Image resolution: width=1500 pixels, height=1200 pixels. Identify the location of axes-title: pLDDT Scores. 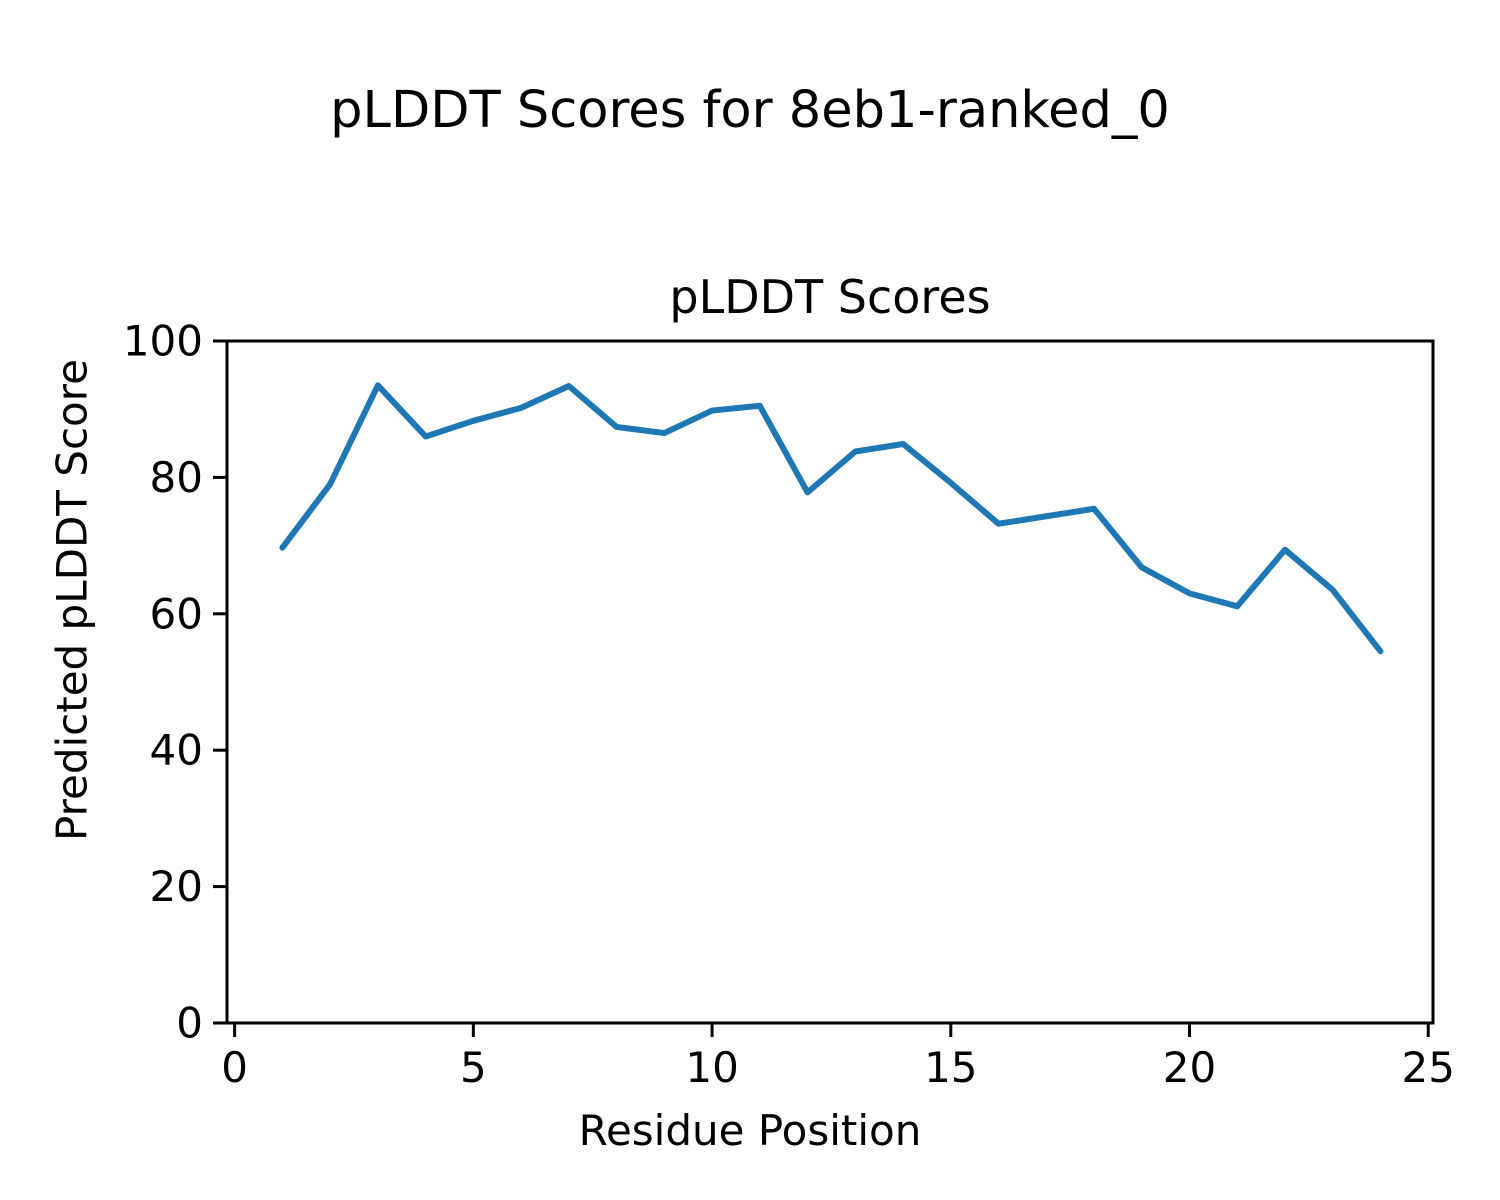
(830, 297).